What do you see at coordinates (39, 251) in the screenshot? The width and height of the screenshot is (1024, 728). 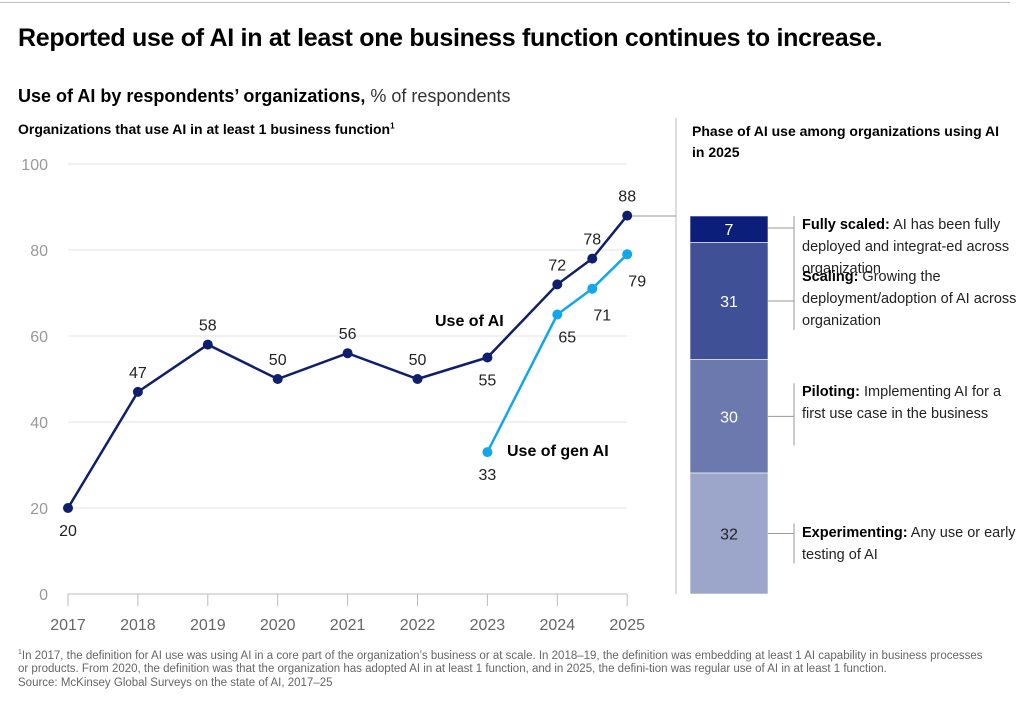 I see `y-tick-label: 80` at bounding box center [39, 251].